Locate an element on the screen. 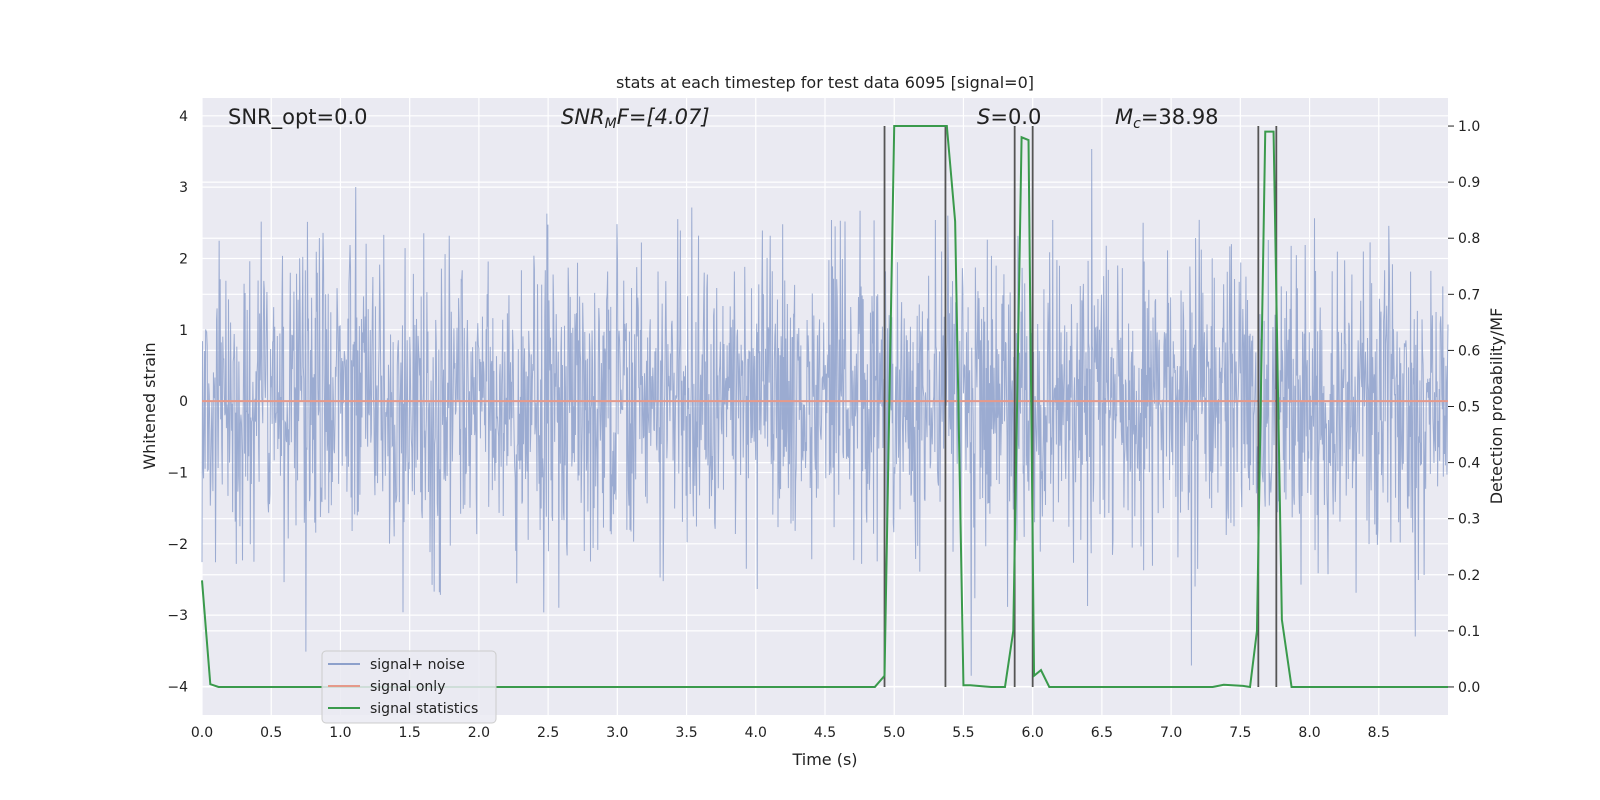  legend-label-signal-only: signal only is located at coordinates (407, 687).